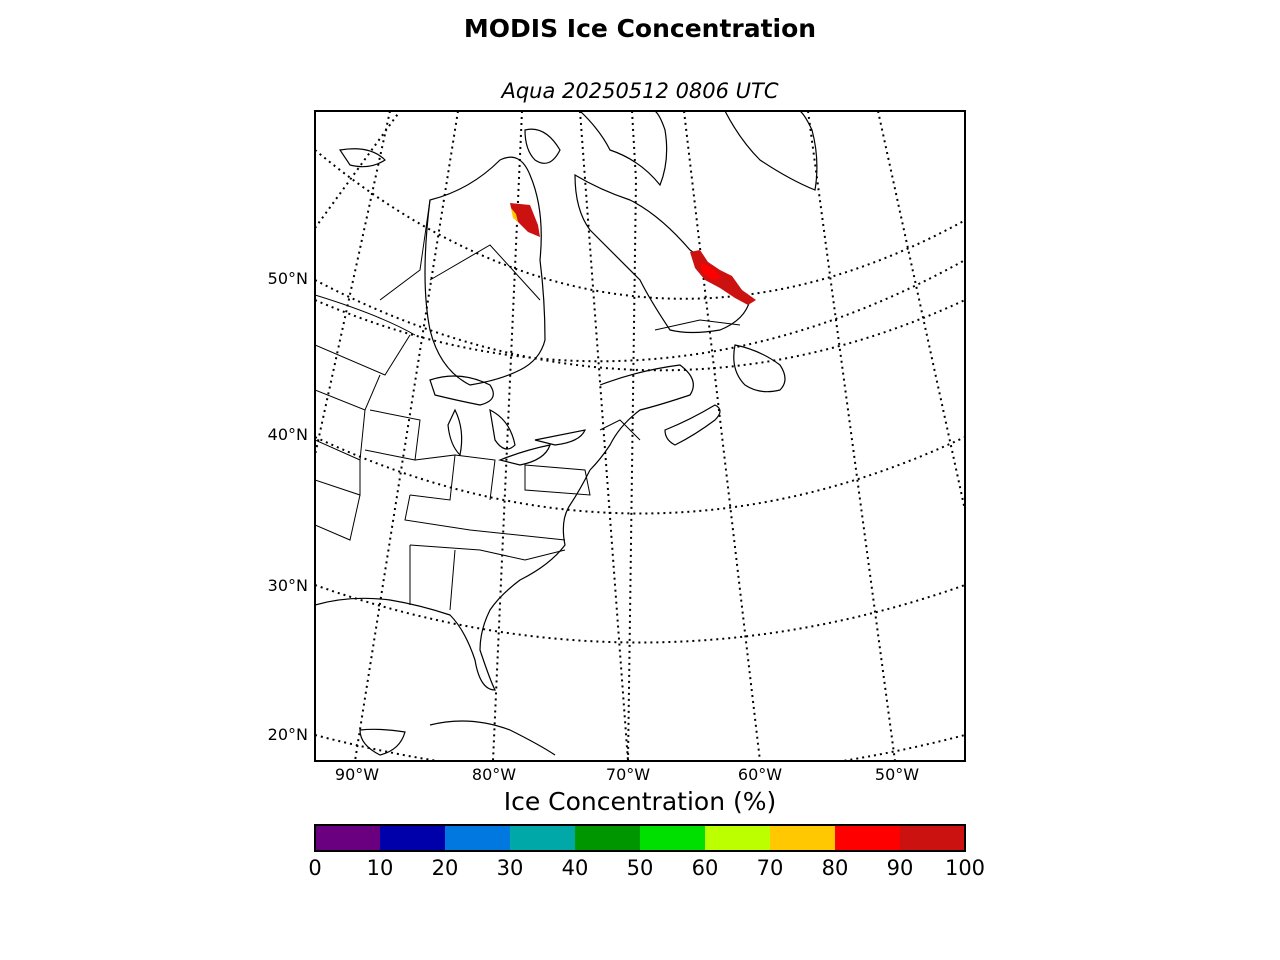  What do you see at coordinates (705, 868) in the screenshot?
I see `colorbar-tick-label: 60` at bounding box center [705, 868].